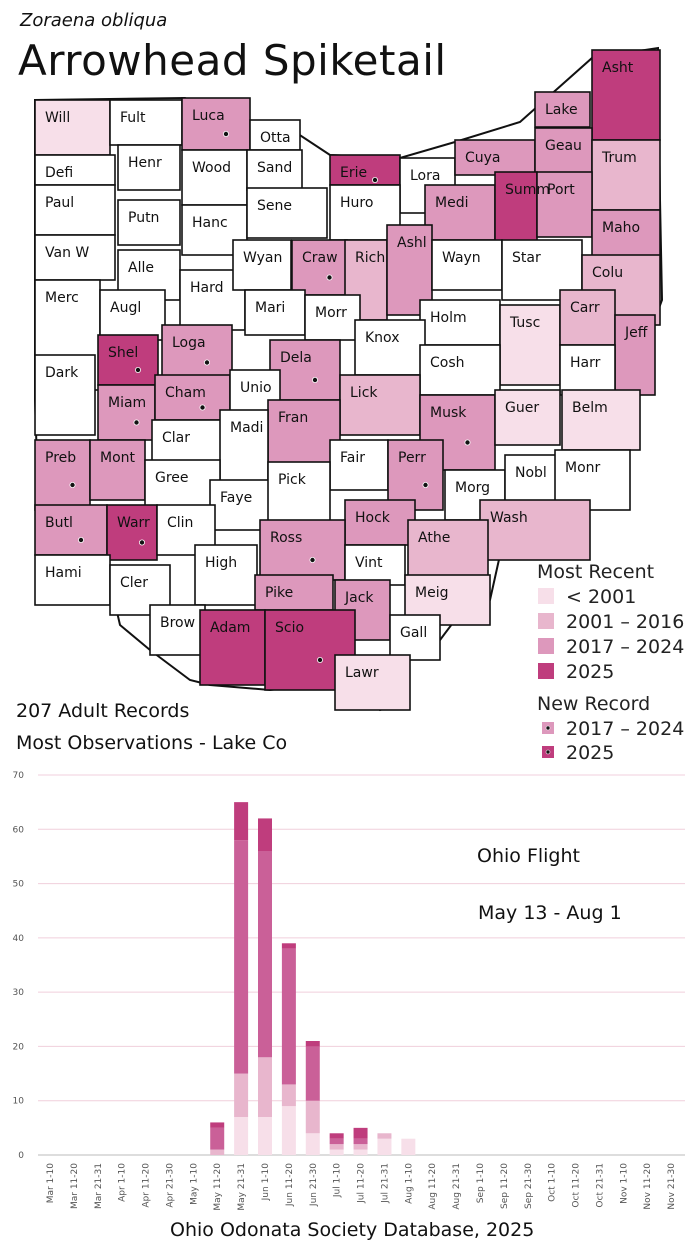  I want to click on county-fran, so click(304, 432).